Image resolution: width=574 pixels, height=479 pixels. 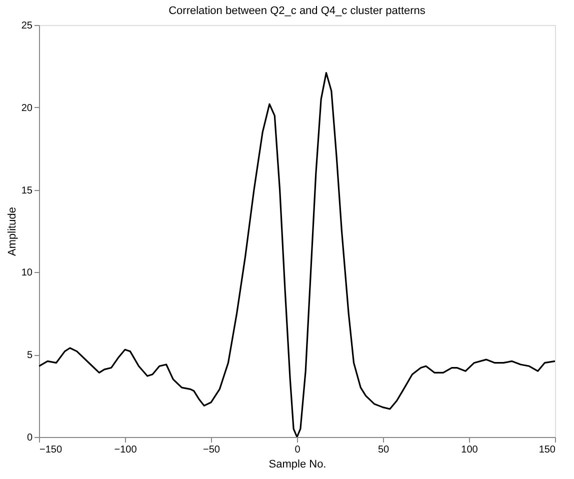 What do you see at coordinates (29, 356) in the screenshot?
I see `y-tick-label: 5` at bounding box center [29, 356].